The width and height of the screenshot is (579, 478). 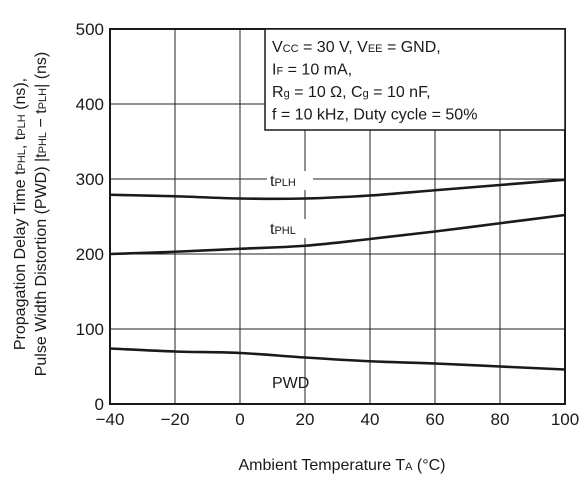 I want to click on y-tick-label: 300, so click(x=90, y=179).